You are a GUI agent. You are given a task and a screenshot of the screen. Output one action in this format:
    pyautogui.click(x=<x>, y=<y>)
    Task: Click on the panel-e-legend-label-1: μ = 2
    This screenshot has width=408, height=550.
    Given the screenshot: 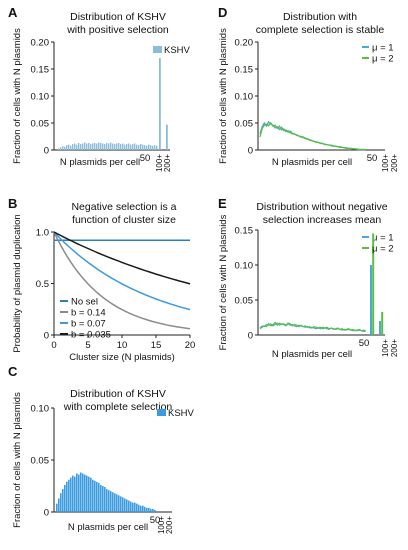 What is the action you would take?
    pyautogui.click(x=383, y=249)
    